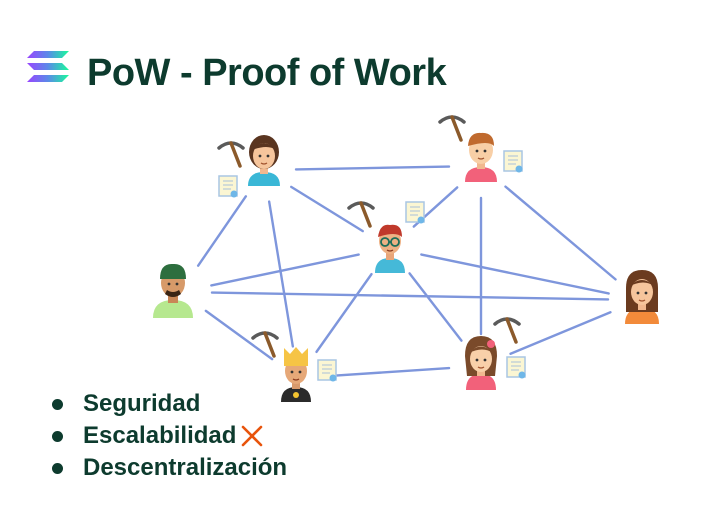  What do you see at coordinates (141, 404) in the screenshot?
I see `feature-label: Seguridad` at bounding box center [141, 404].